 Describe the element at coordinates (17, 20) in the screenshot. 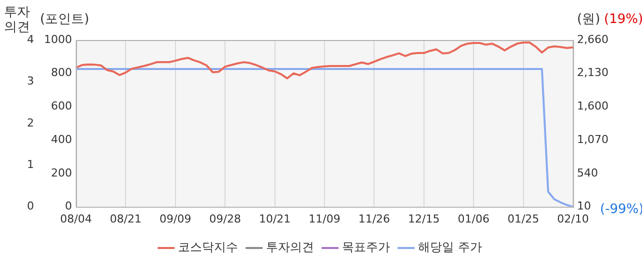

I see `y3-axis-title: 투자의견` at that location.